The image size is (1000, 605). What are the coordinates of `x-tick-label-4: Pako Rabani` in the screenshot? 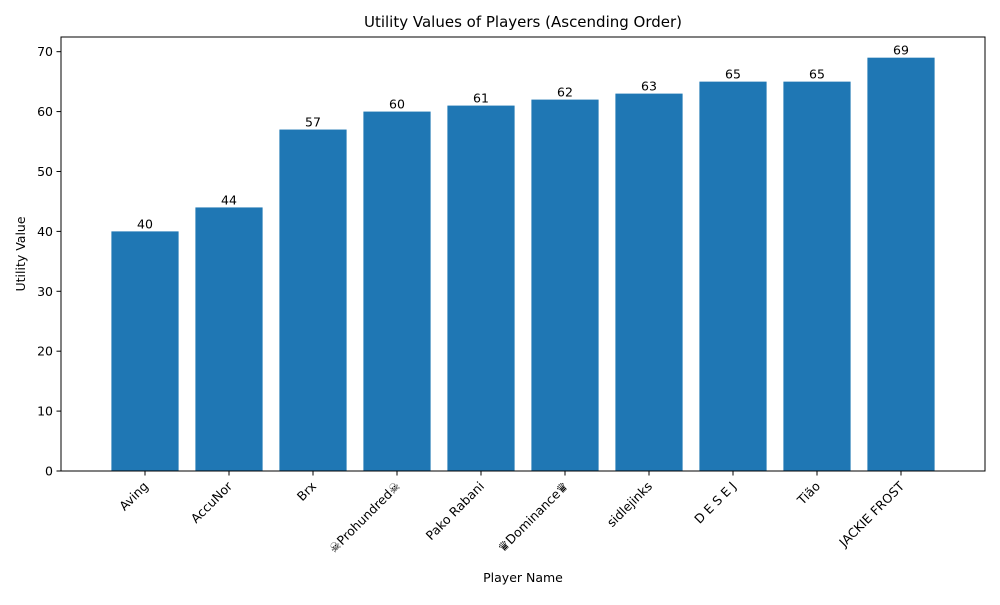 It's located at (455, 511).